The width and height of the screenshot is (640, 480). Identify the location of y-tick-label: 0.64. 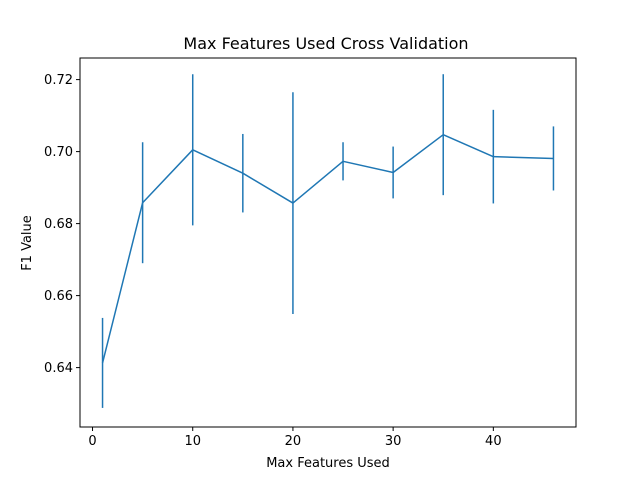
(58, 368).